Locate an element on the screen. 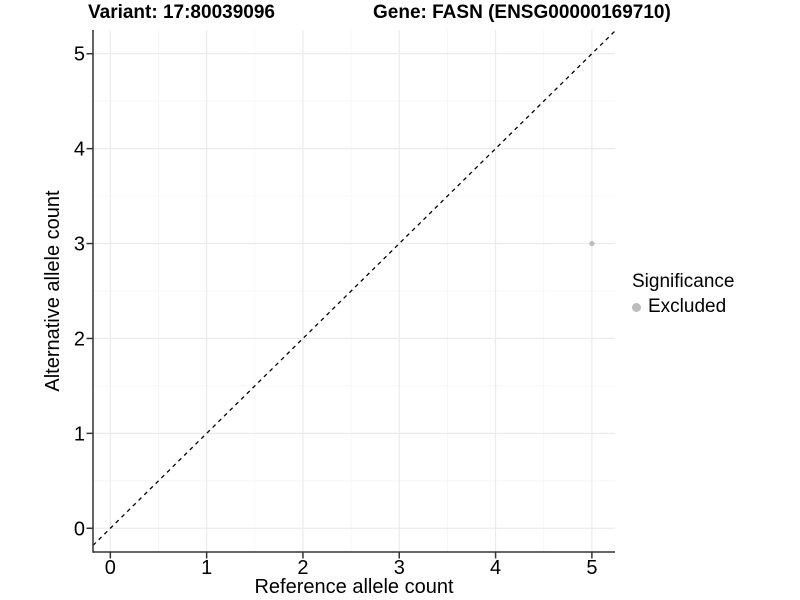 Image resolution: width=800 pixels, height=600 pixels. y-tick-label: 1 is located at coordinates (79, 434).